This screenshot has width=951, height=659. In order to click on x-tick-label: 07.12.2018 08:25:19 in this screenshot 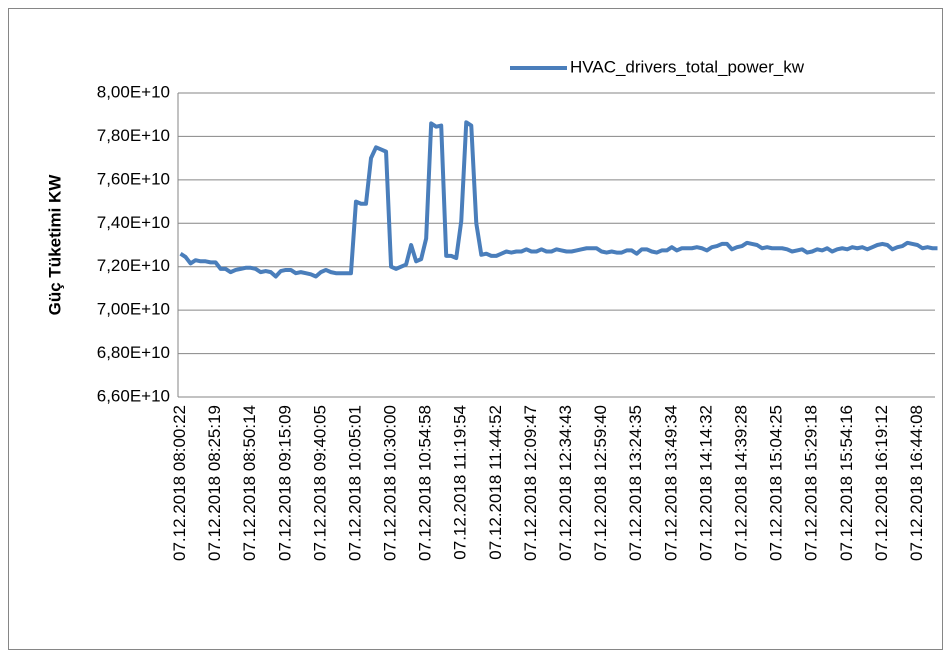, I will do `click(214, 483)`.